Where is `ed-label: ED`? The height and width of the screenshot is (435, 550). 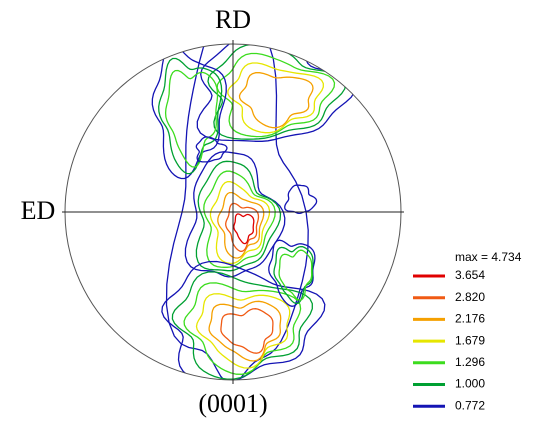
ed-label: ED is located at coordinates (38, 210).